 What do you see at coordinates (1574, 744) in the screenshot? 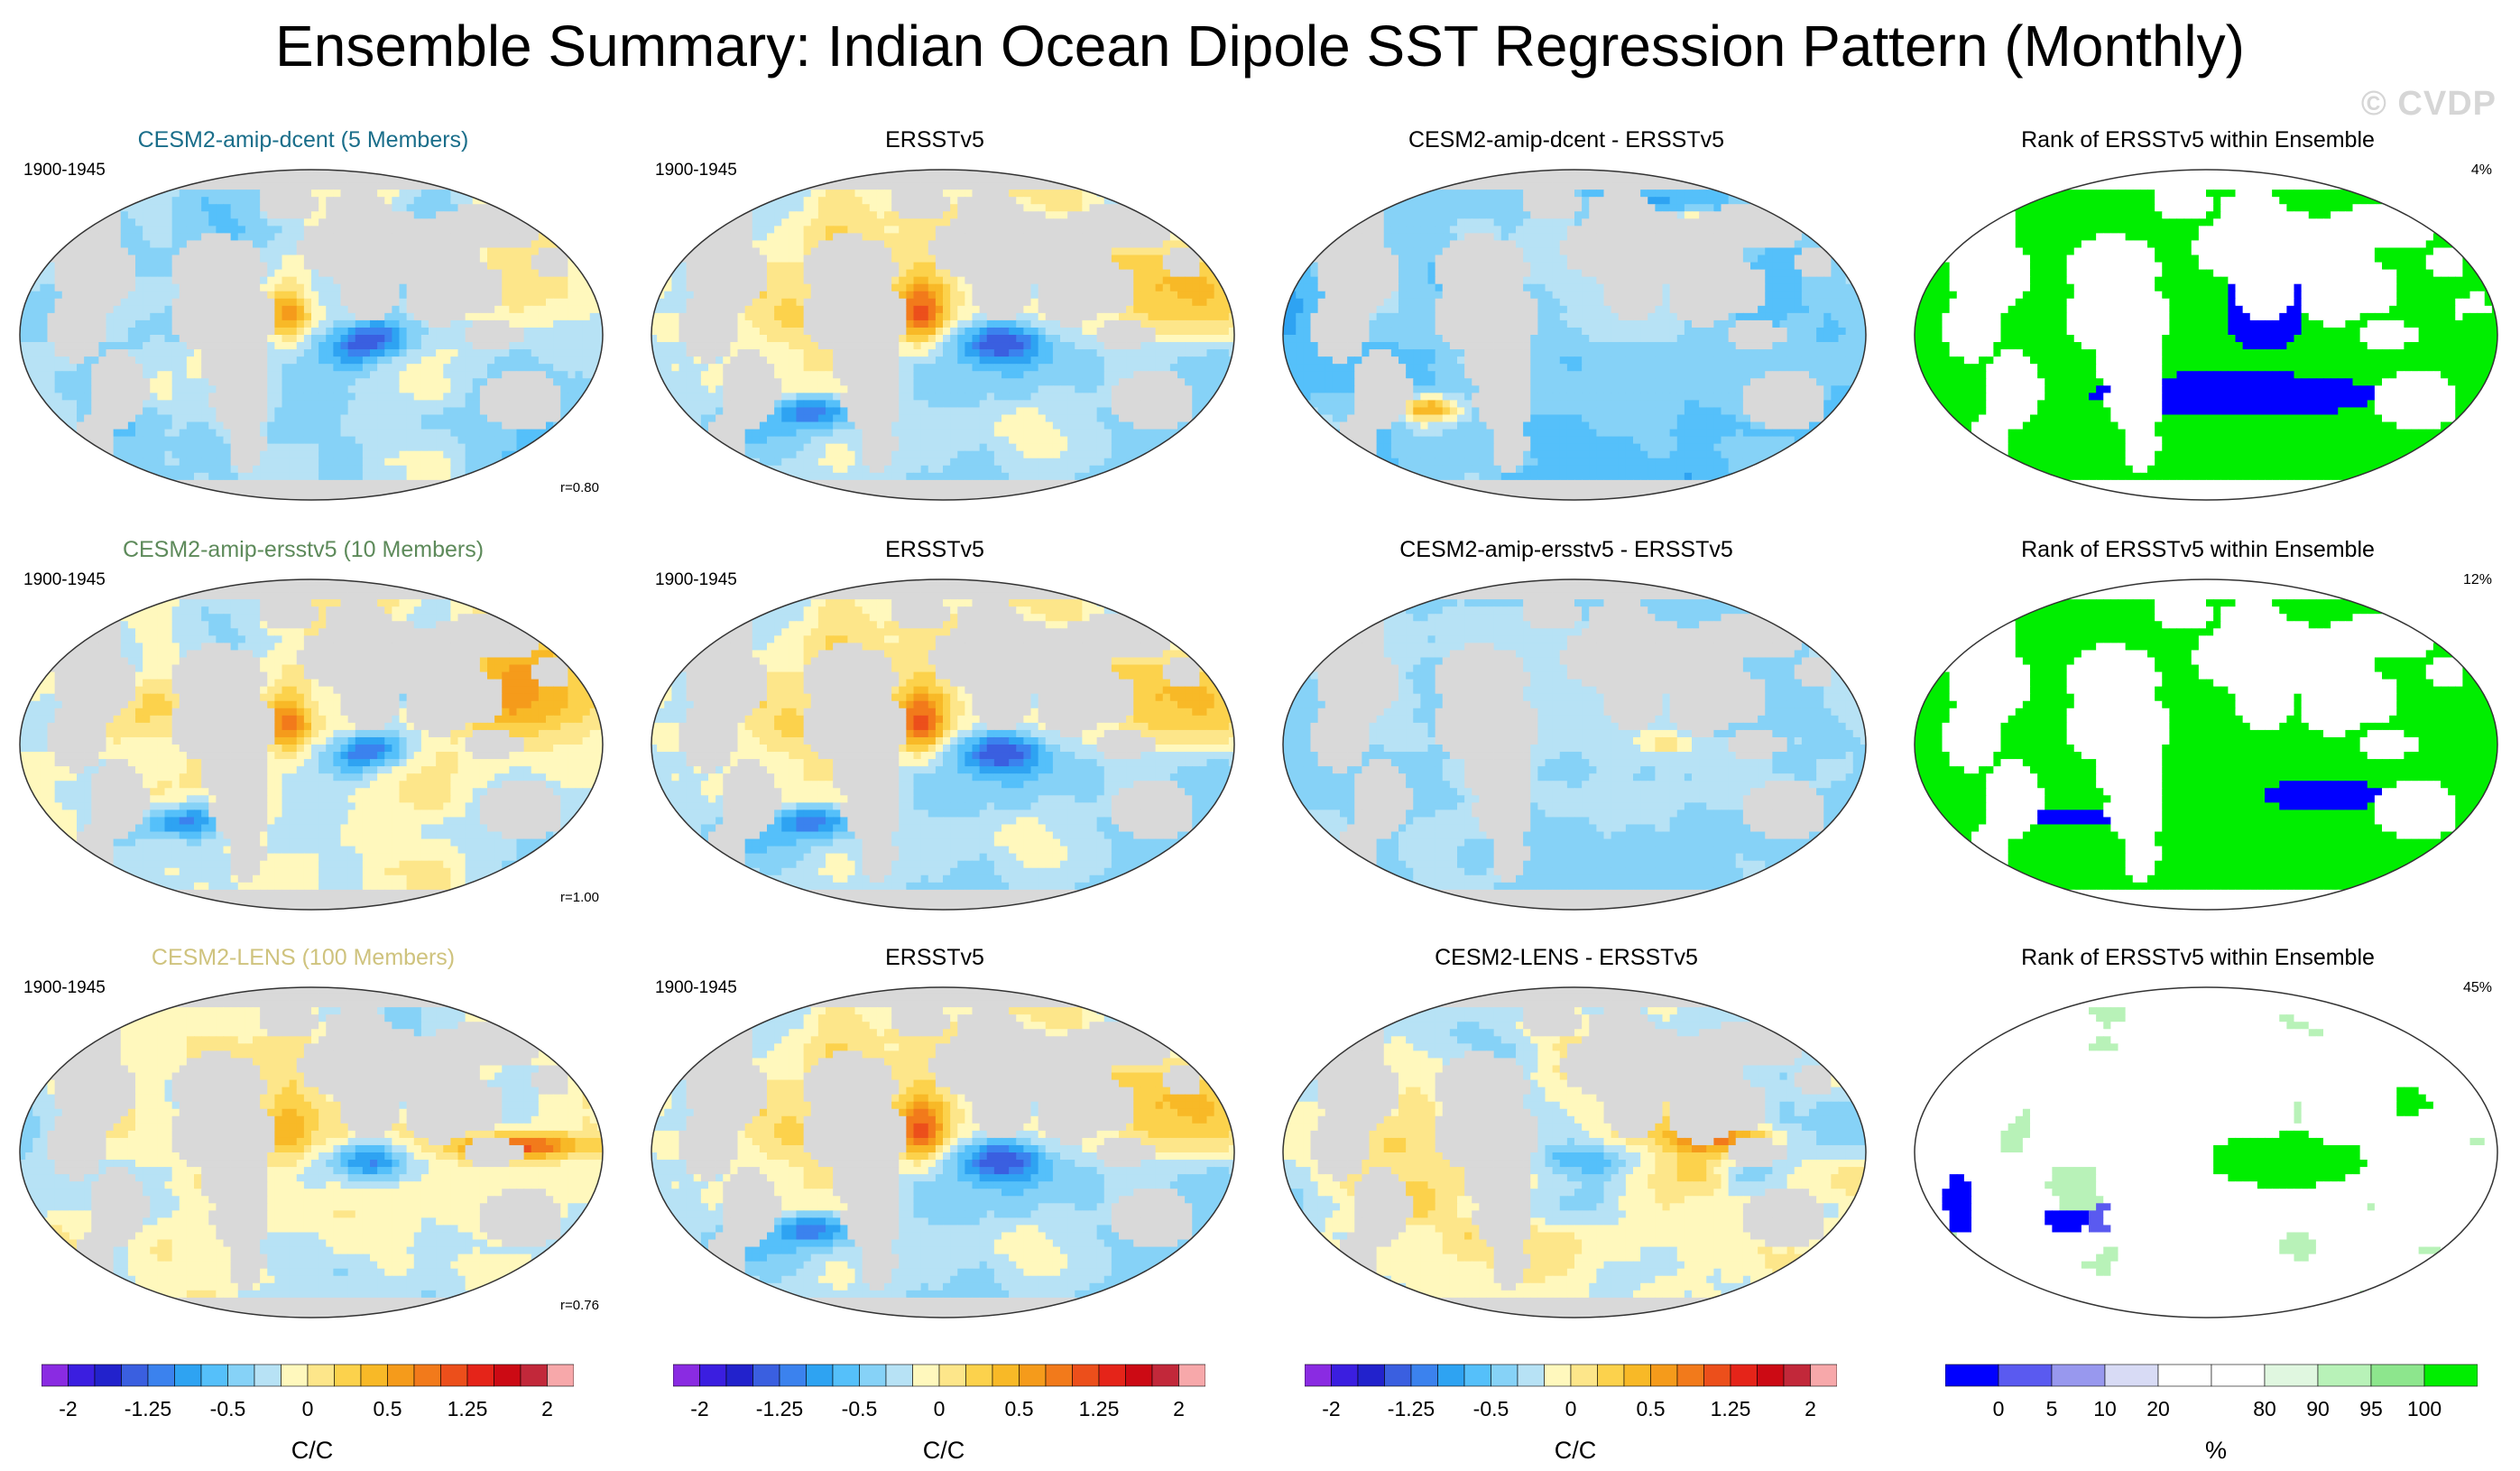
I see `map-sst_diff_ersst` at bounding box center [1574, 744].